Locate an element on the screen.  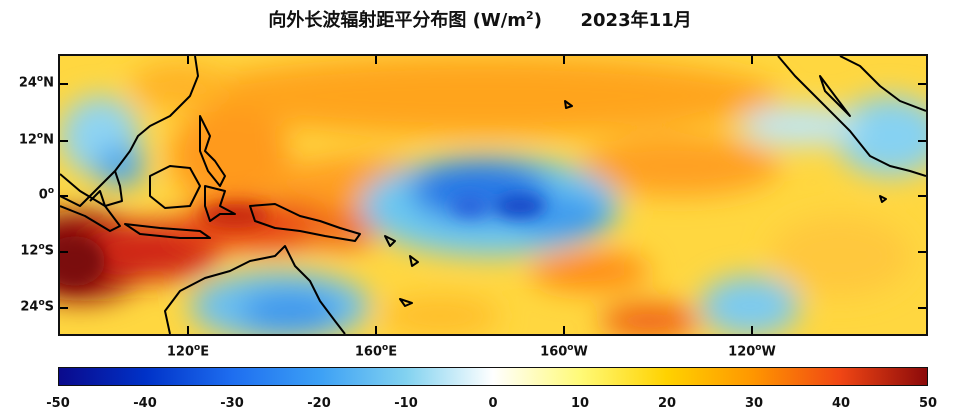
lat-label-24n: 24oN is located at coordinates (36, 82).